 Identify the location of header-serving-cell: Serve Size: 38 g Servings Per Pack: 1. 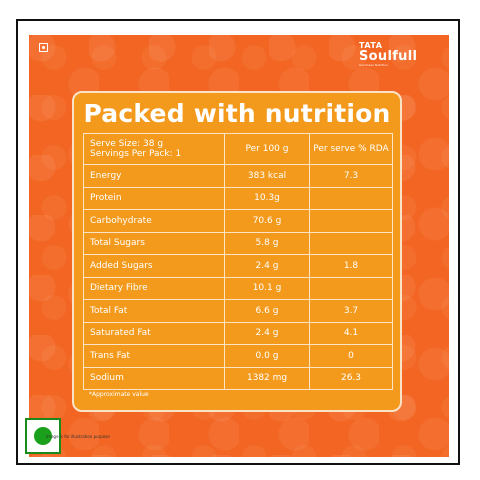
(154, 149).